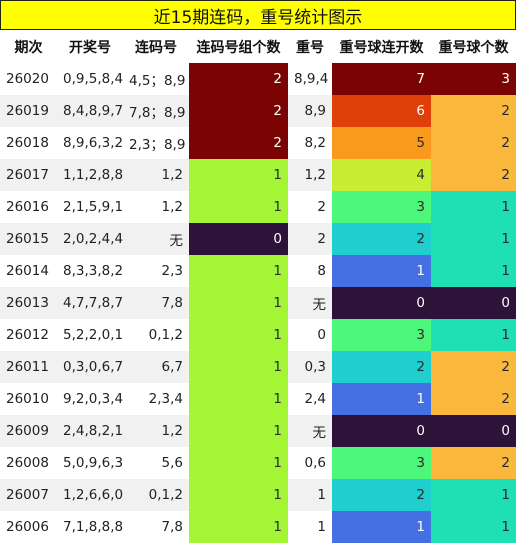 The width and height of the screenshot is (516, 543). What do you see at coordinates (90, 463) in the screenshot?
I see `cell-draw: 5,0,9,6,3` at bounding box center [90, 463].